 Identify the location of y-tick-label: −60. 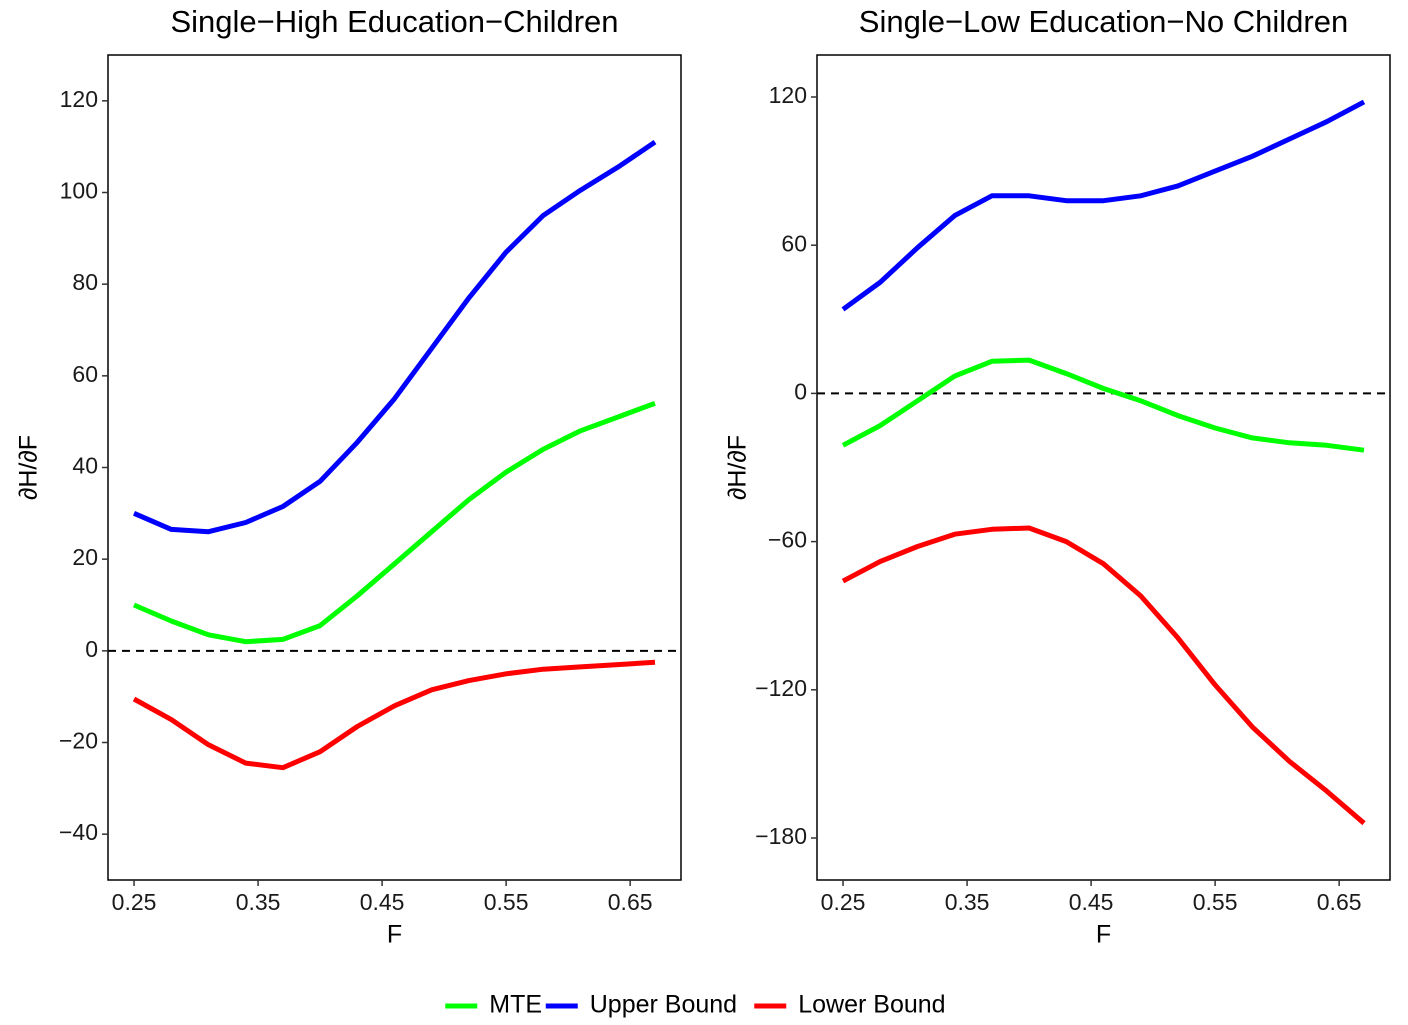
(787, 540).